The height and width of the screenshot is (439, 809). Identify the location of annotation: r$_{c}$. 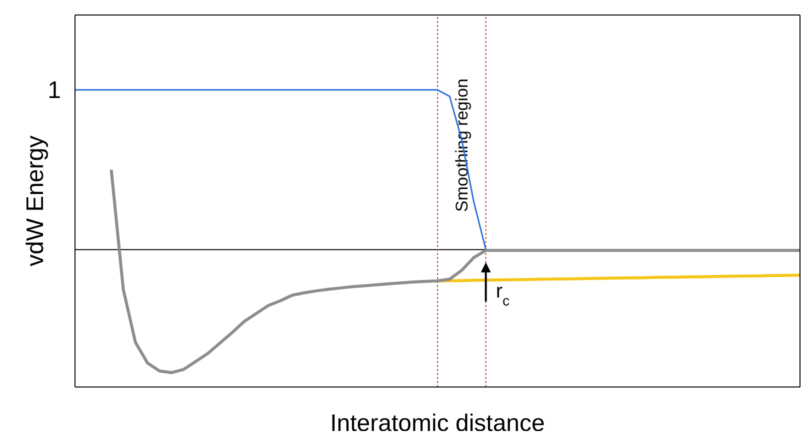
(503, 294).